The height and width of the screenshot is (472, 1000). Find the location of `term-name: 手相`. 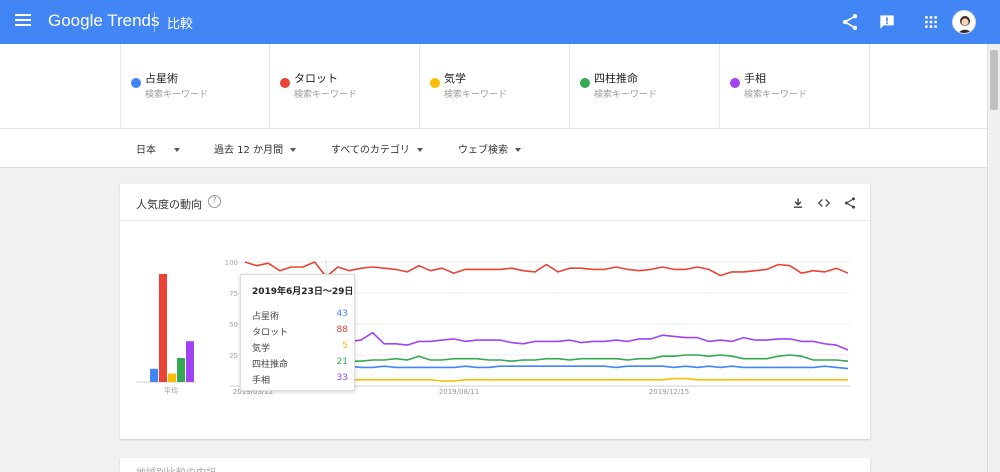

term-name: 手相 is located at coordinates (755, 78).